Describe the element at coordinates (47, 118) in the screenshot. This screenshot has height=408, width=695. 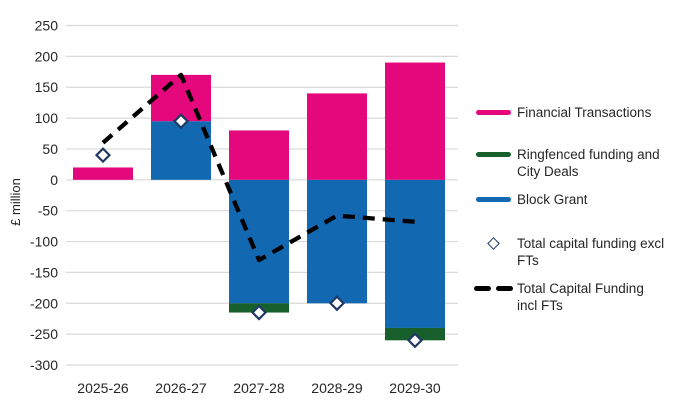
I see `y-tick-label: 100` at that location.